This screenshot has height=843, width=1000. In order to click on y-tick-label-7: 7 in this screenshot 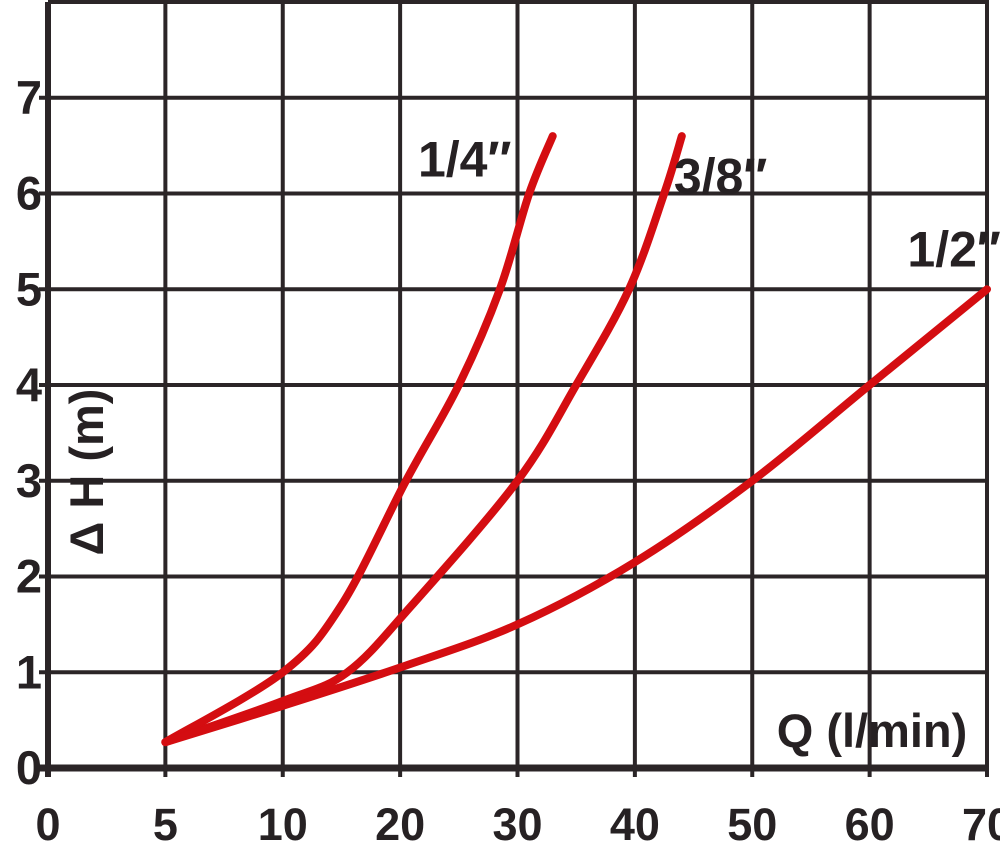, I will do `click(29, 97)`.